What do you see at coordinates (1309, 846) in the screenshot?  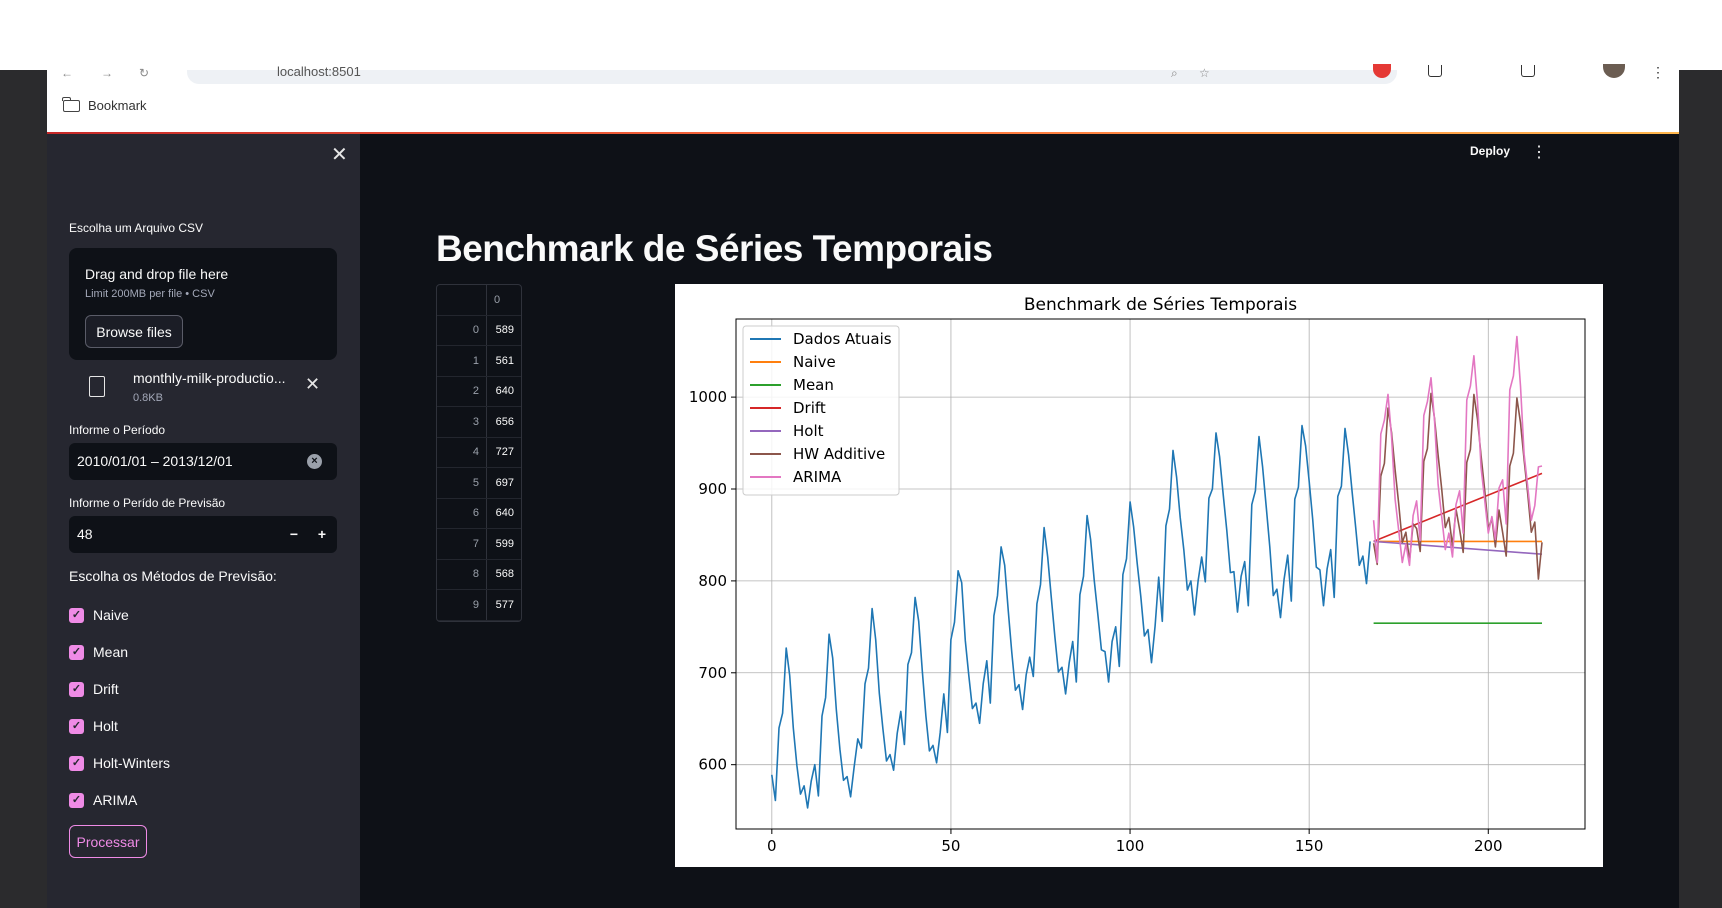 I see `x-tick-label: 150` at bounding box center [1309, 846].